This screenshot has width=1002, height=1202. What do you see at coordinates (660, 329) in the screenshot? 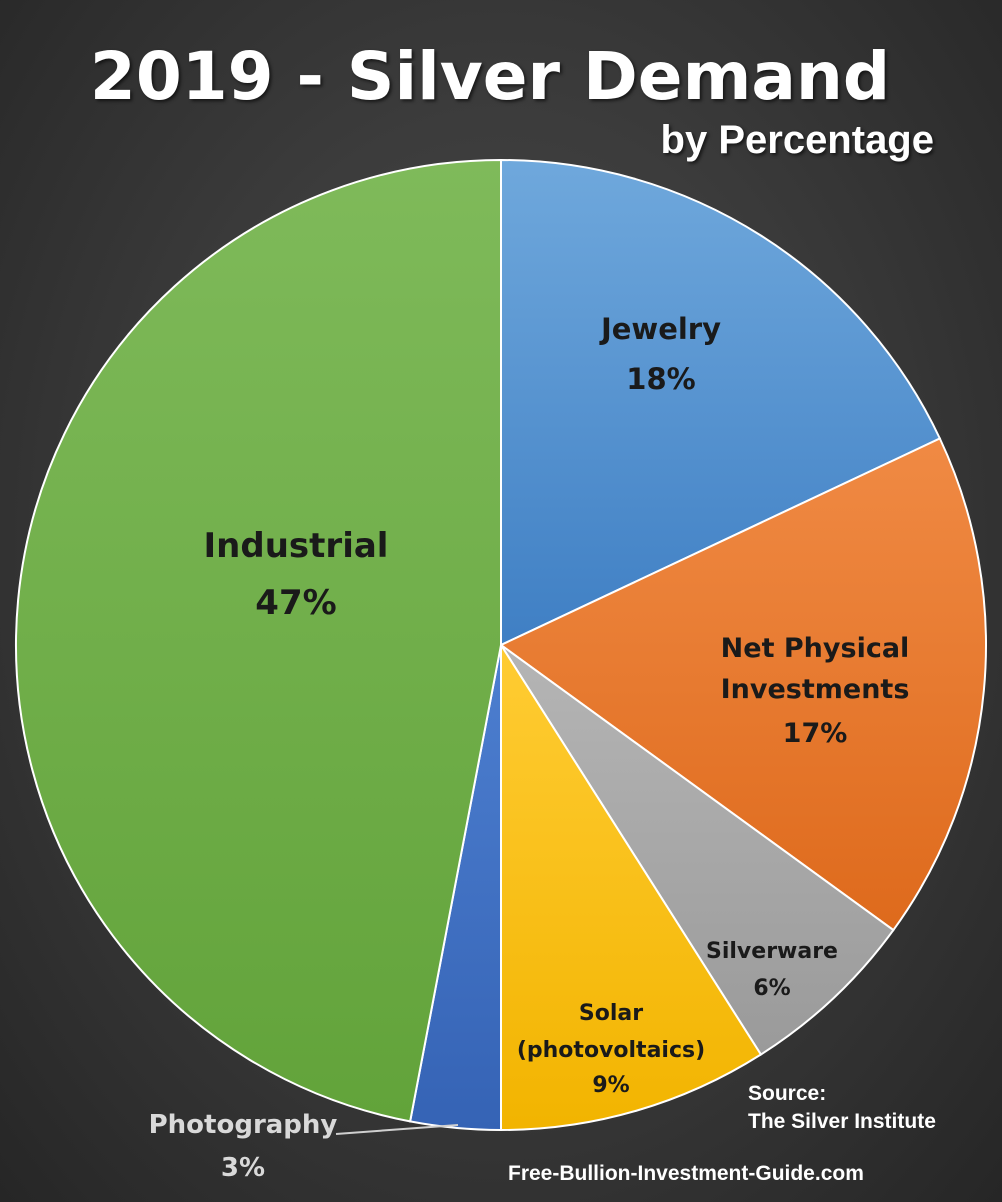
I see `slice-label-jewelry: Jewelry` at bounding box center [660, 329].